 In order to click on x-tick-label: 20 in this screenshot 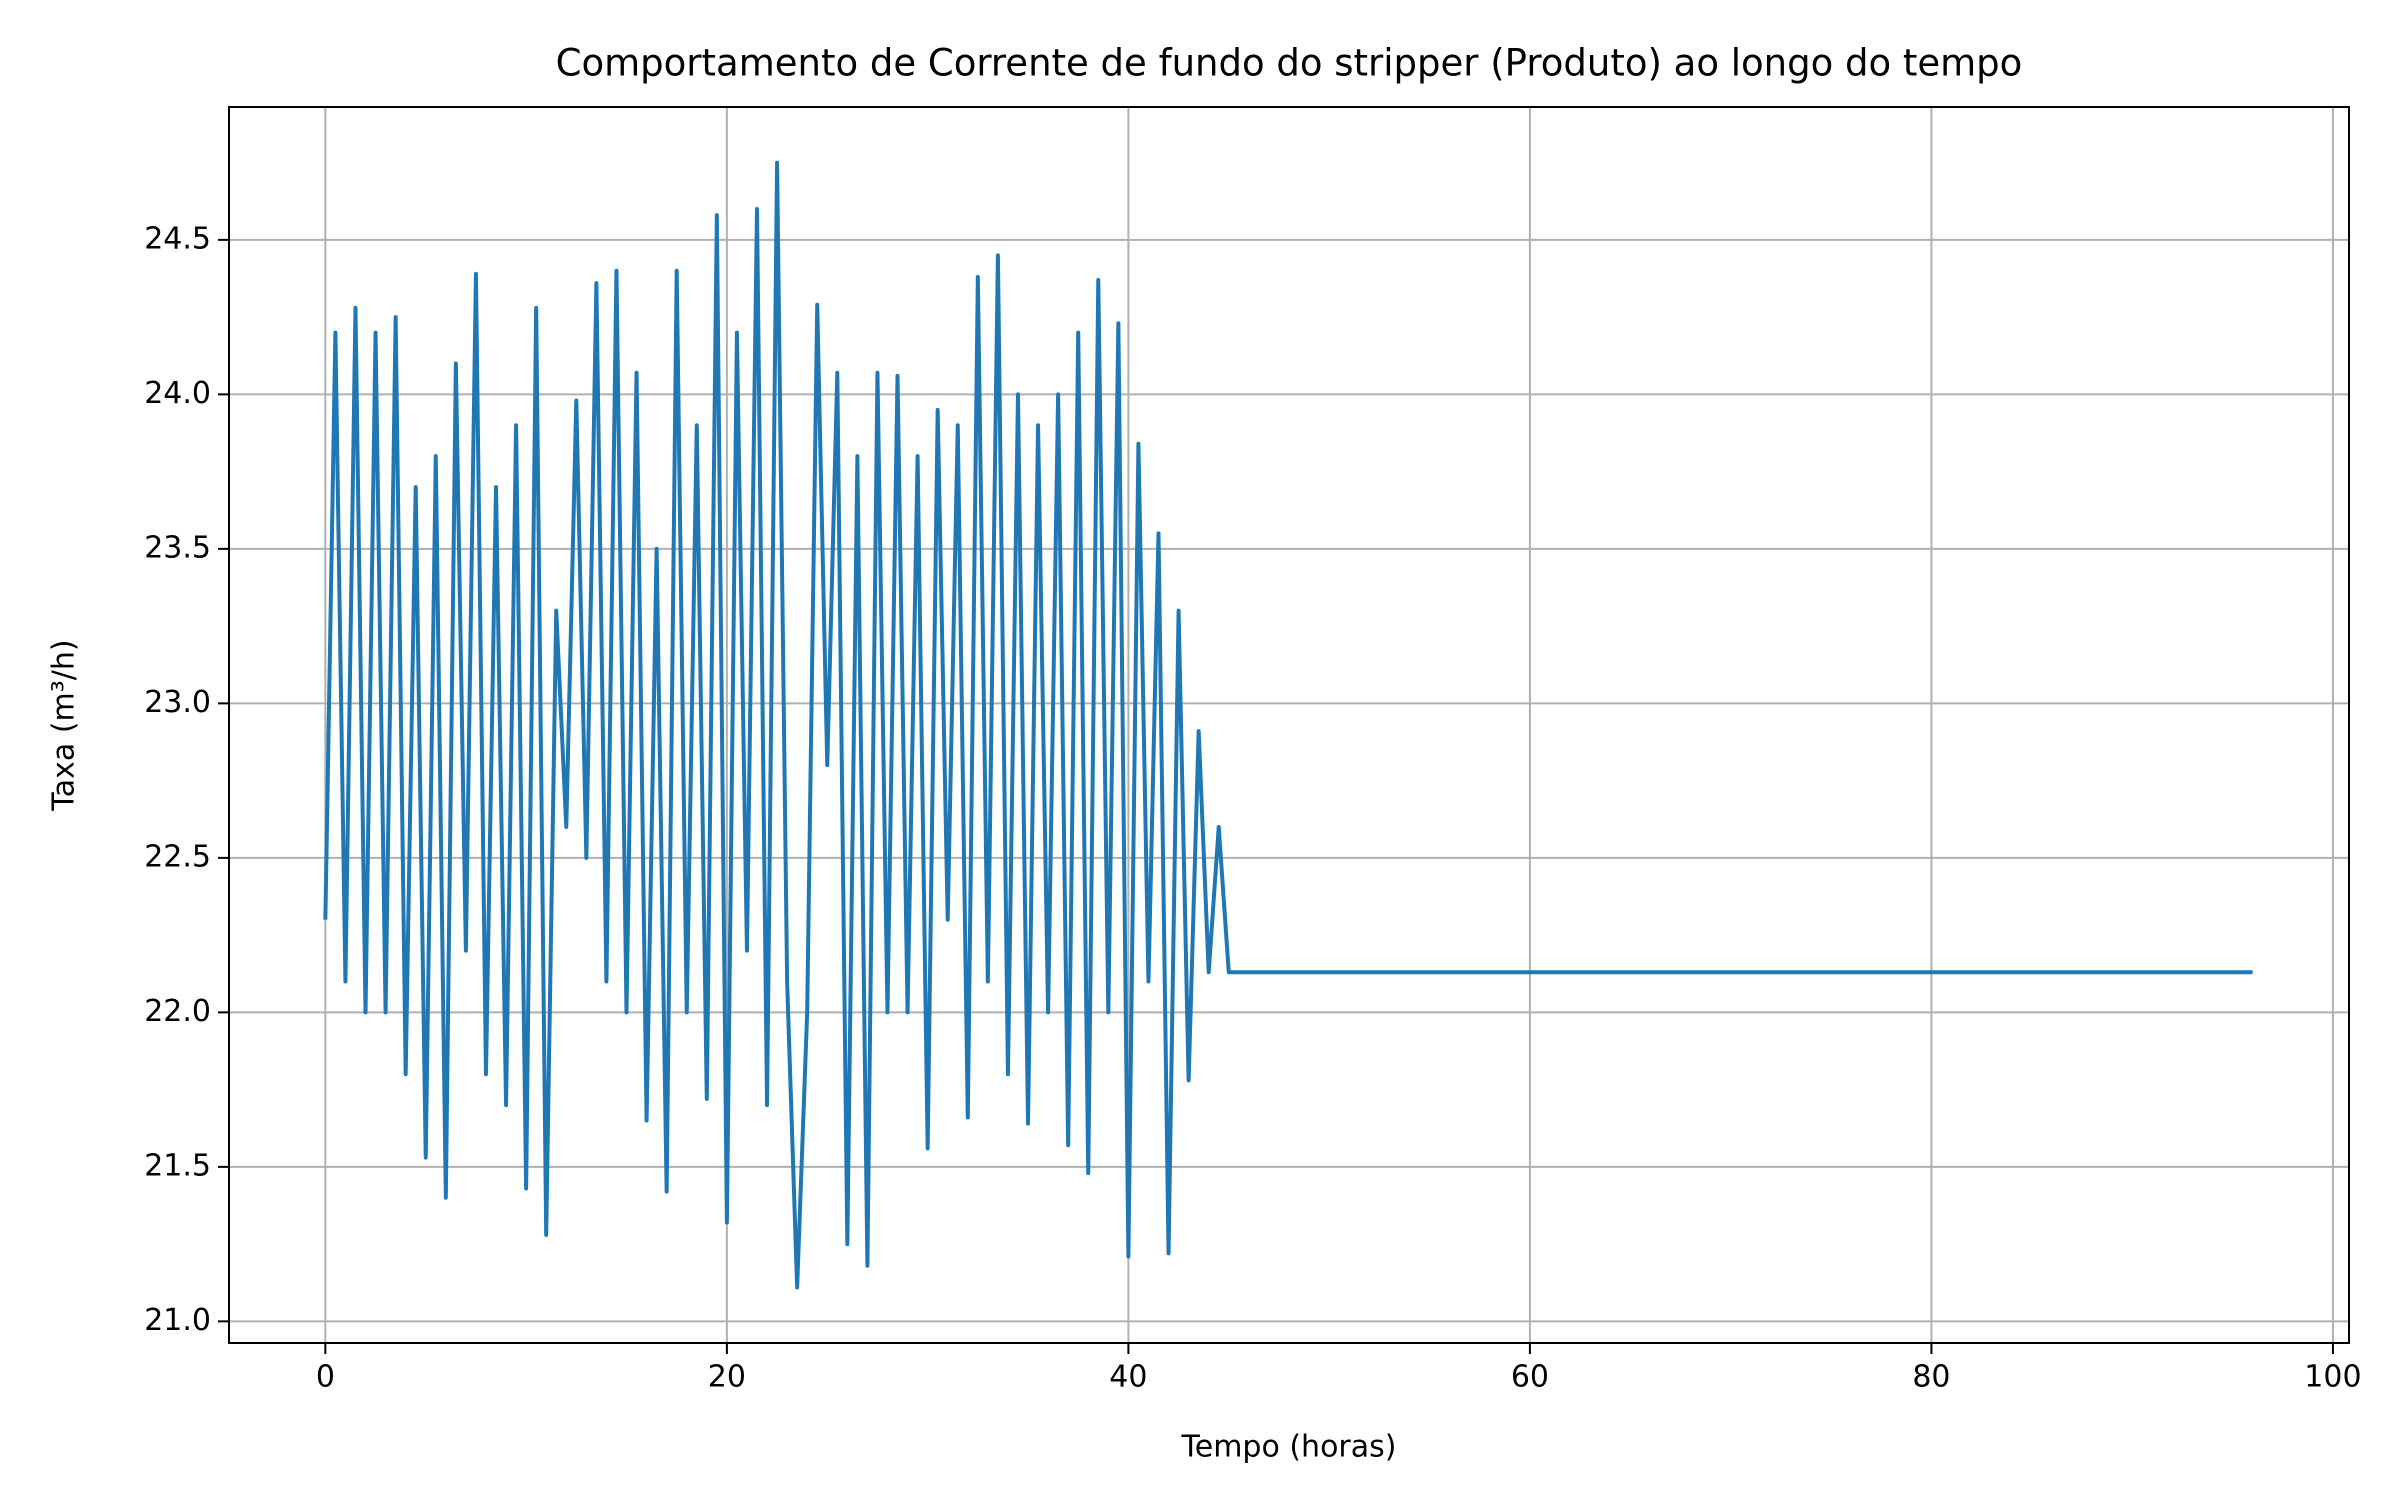, I will do `click(727, 1377)`.